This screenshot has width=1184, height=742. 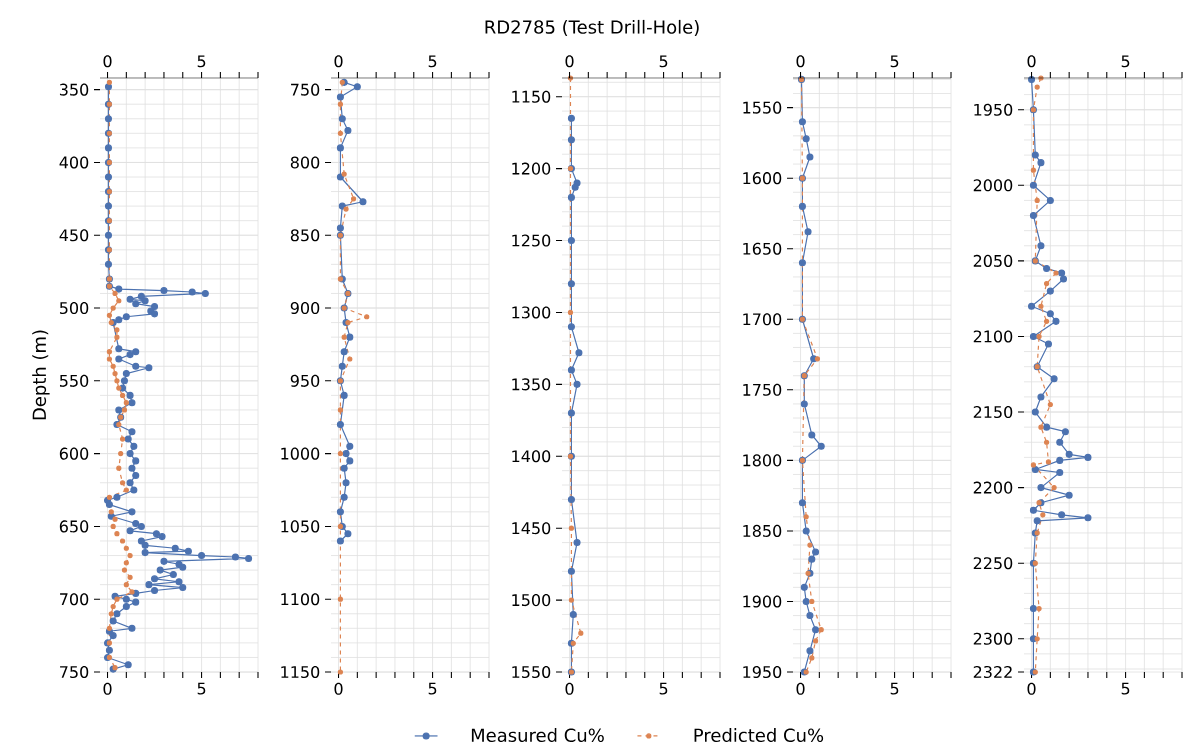 I want to click on y-tick-label: 450, so click(x=74, y=235).